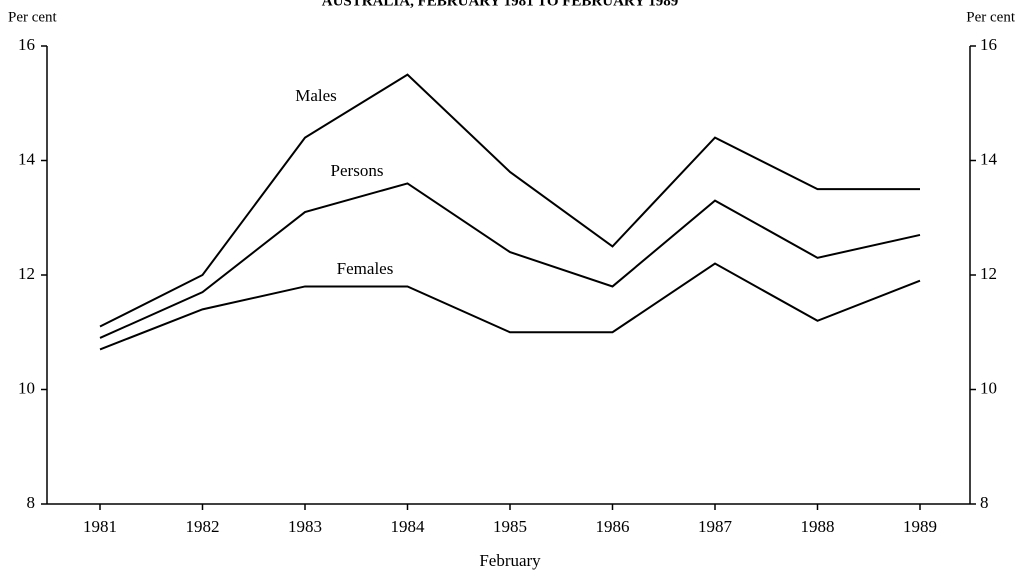 This screenshot has width=1019, height=575. Describe the element at coordinates (408, 526) in the screenshot. I see `x-tick-label: 1984` at that location.